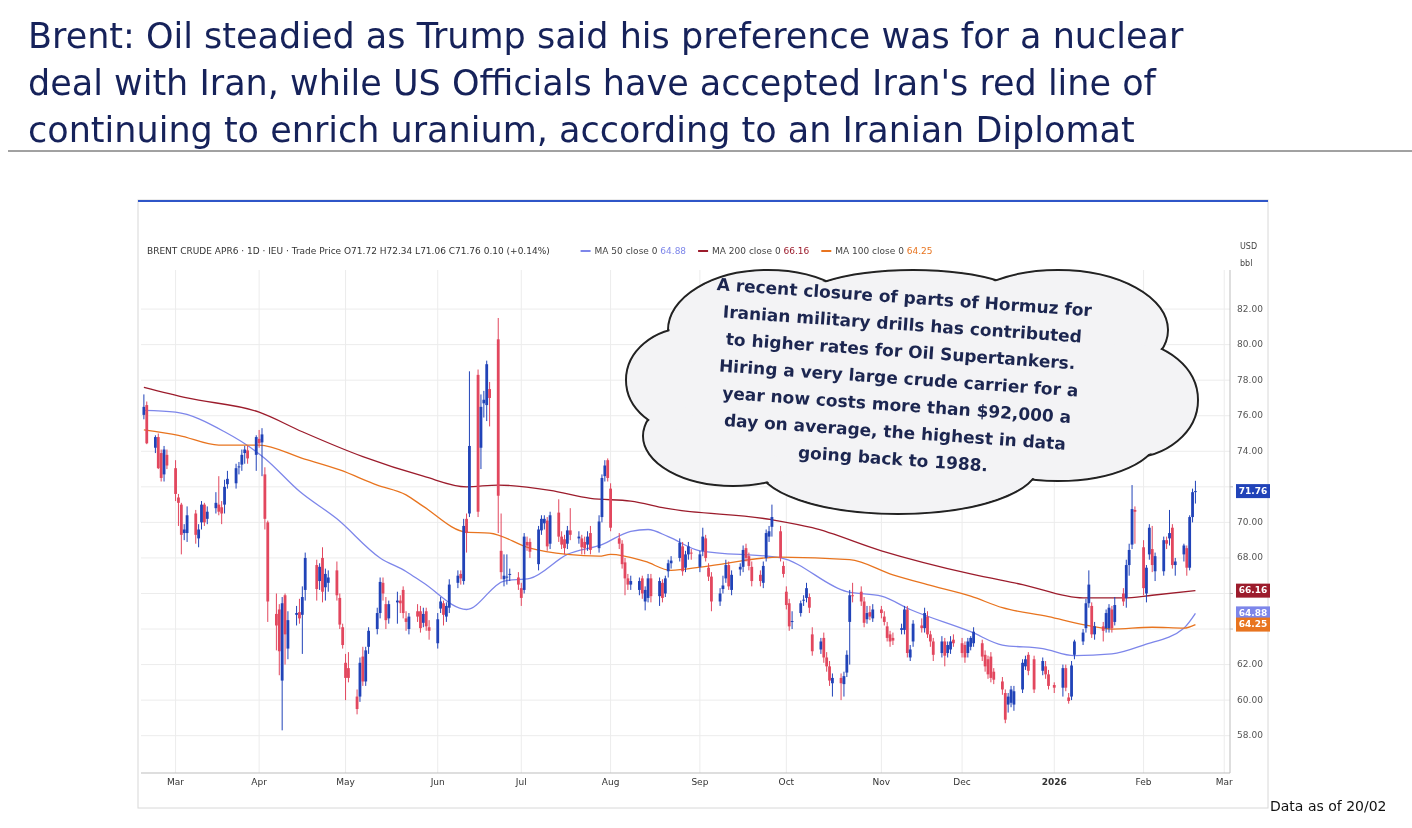  Describe the element at coordinates (1246, 263) in the screenshot. I see `text: bbl` at that location.